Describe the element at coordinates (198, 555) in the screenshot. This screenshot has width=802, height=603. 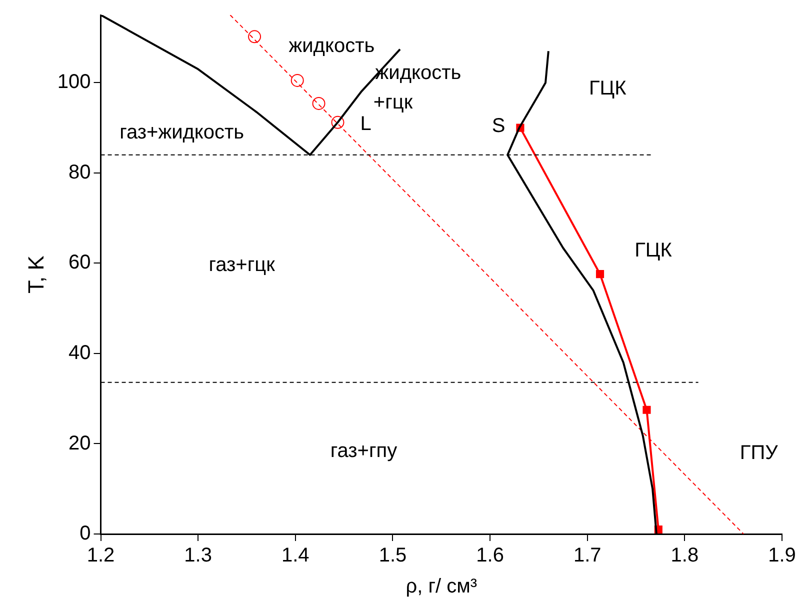
I see `x-tick-label: 1.3` at that location.